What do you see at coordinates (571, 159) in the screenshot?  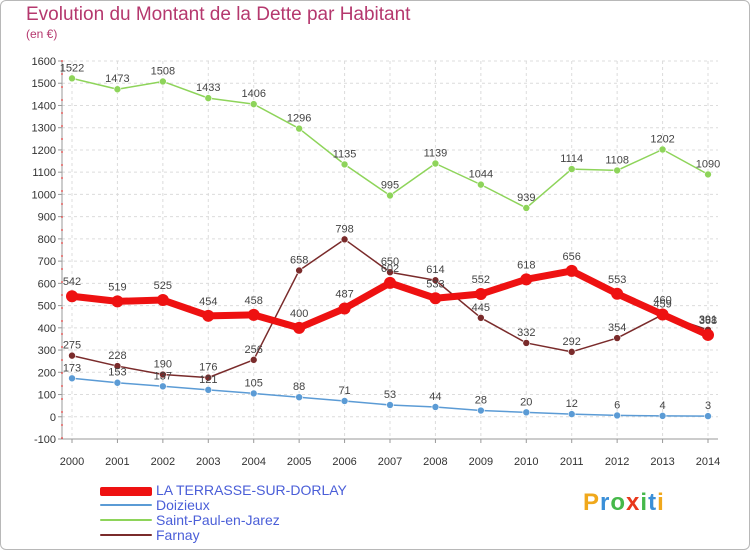 I see `data-label: 1114` at bounding box center [571, 159].